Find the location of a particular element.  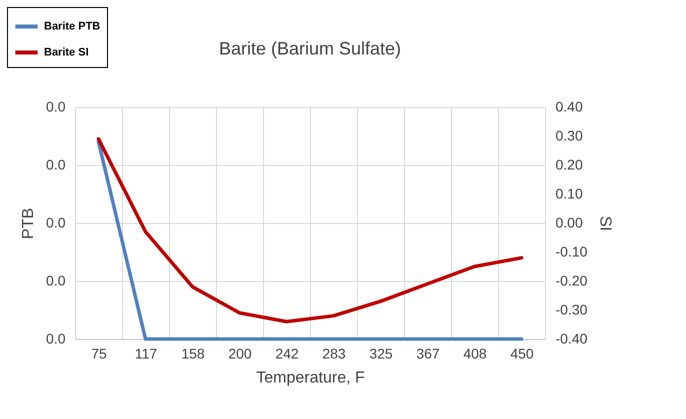

y2-axis-title: SI is located at coordinates (605, 224).